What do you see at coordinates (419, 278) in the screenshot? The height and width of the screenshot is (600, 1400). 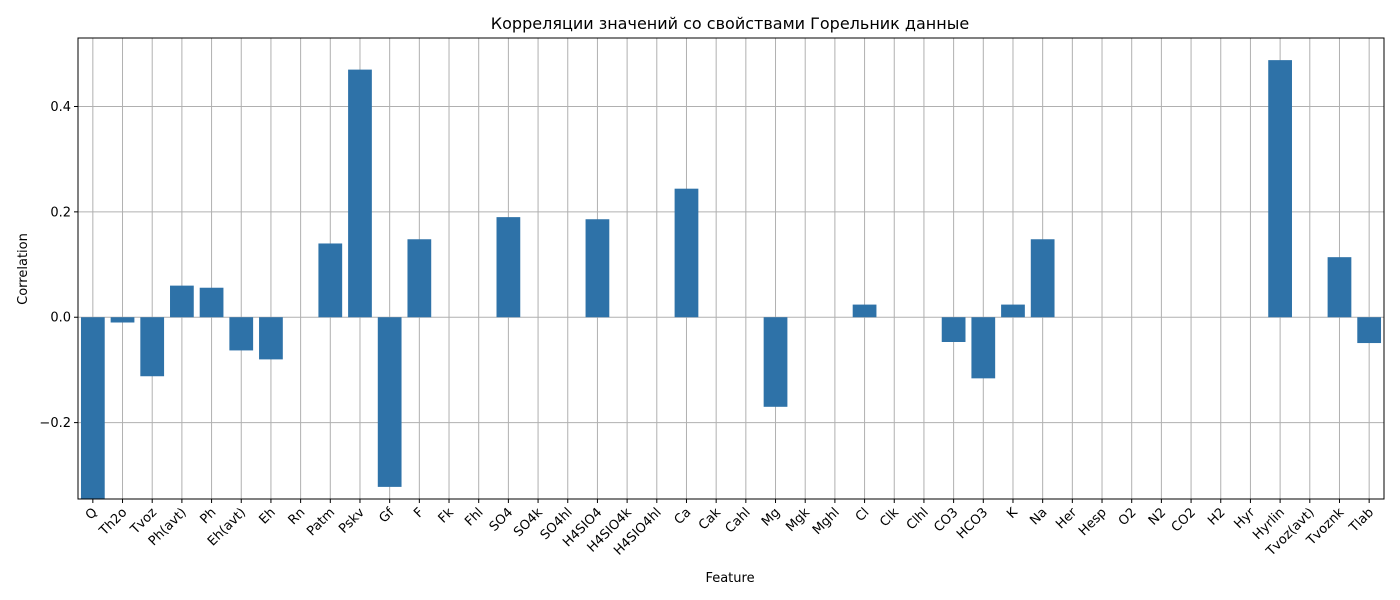 I see `bar-F` at bounding box center [419, 278].